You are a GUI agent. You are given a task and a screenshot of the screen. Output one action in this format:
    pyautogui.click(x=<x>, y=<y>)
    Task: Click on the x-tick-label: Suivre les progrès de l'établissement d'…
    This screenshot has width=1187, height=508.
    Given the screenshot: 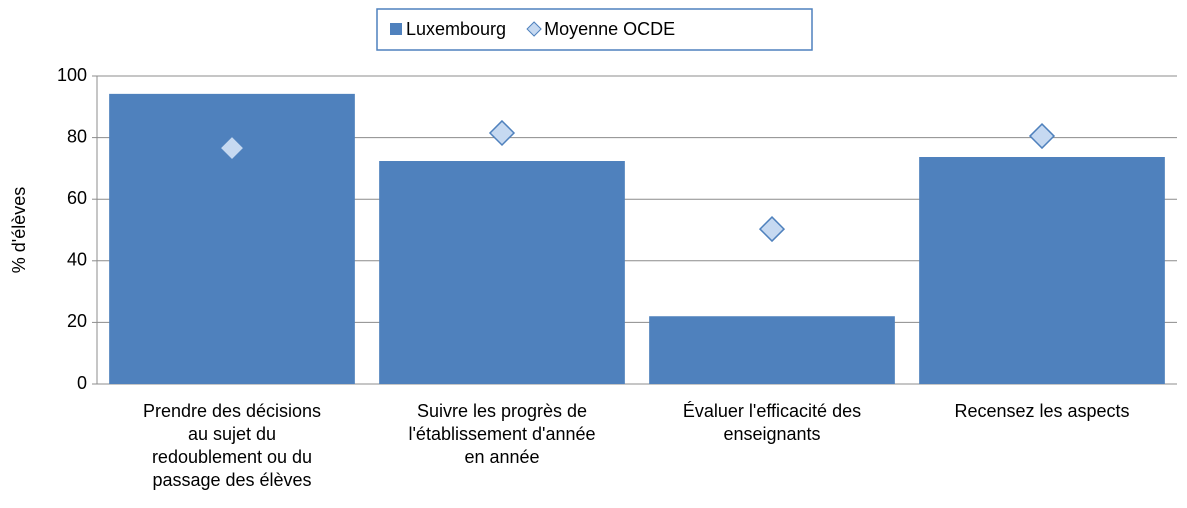 What is the action you would take?
    pyautogui.click(x=502, y=434)
    